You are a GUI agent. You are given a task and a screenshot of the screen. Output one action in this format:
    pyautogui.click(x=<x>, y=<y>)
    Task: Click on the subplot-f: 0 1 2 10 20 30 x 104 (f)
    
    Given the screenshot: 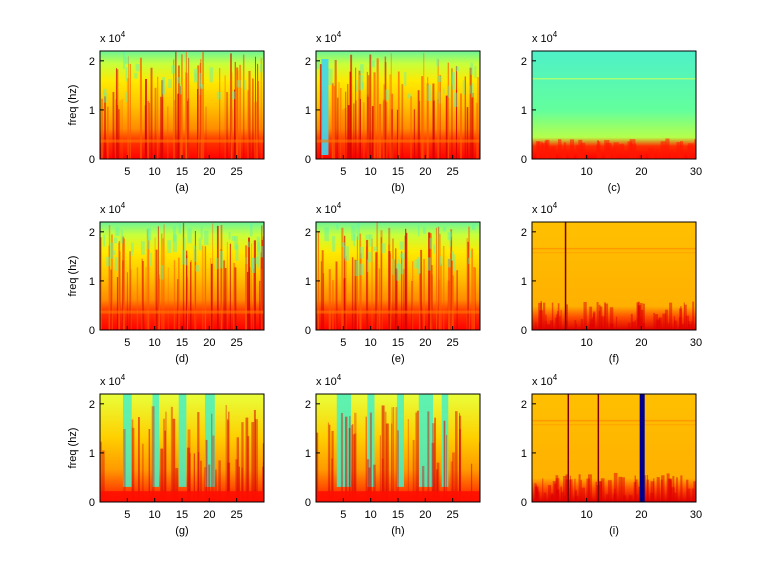 What is the action you would take?
    pyautogui.click(x=611, y=283)
    